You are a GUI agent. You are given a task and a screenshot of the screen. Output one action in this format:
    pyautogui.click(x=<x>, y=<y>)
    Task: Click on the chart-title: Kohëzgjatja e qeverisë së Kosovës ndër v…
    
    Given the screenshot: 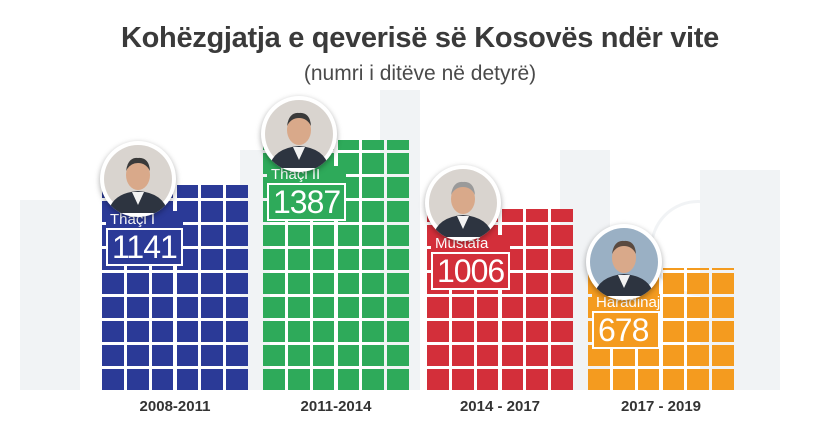 What is the action you would take?
    pyautogui.click(x=420, y=38)
    